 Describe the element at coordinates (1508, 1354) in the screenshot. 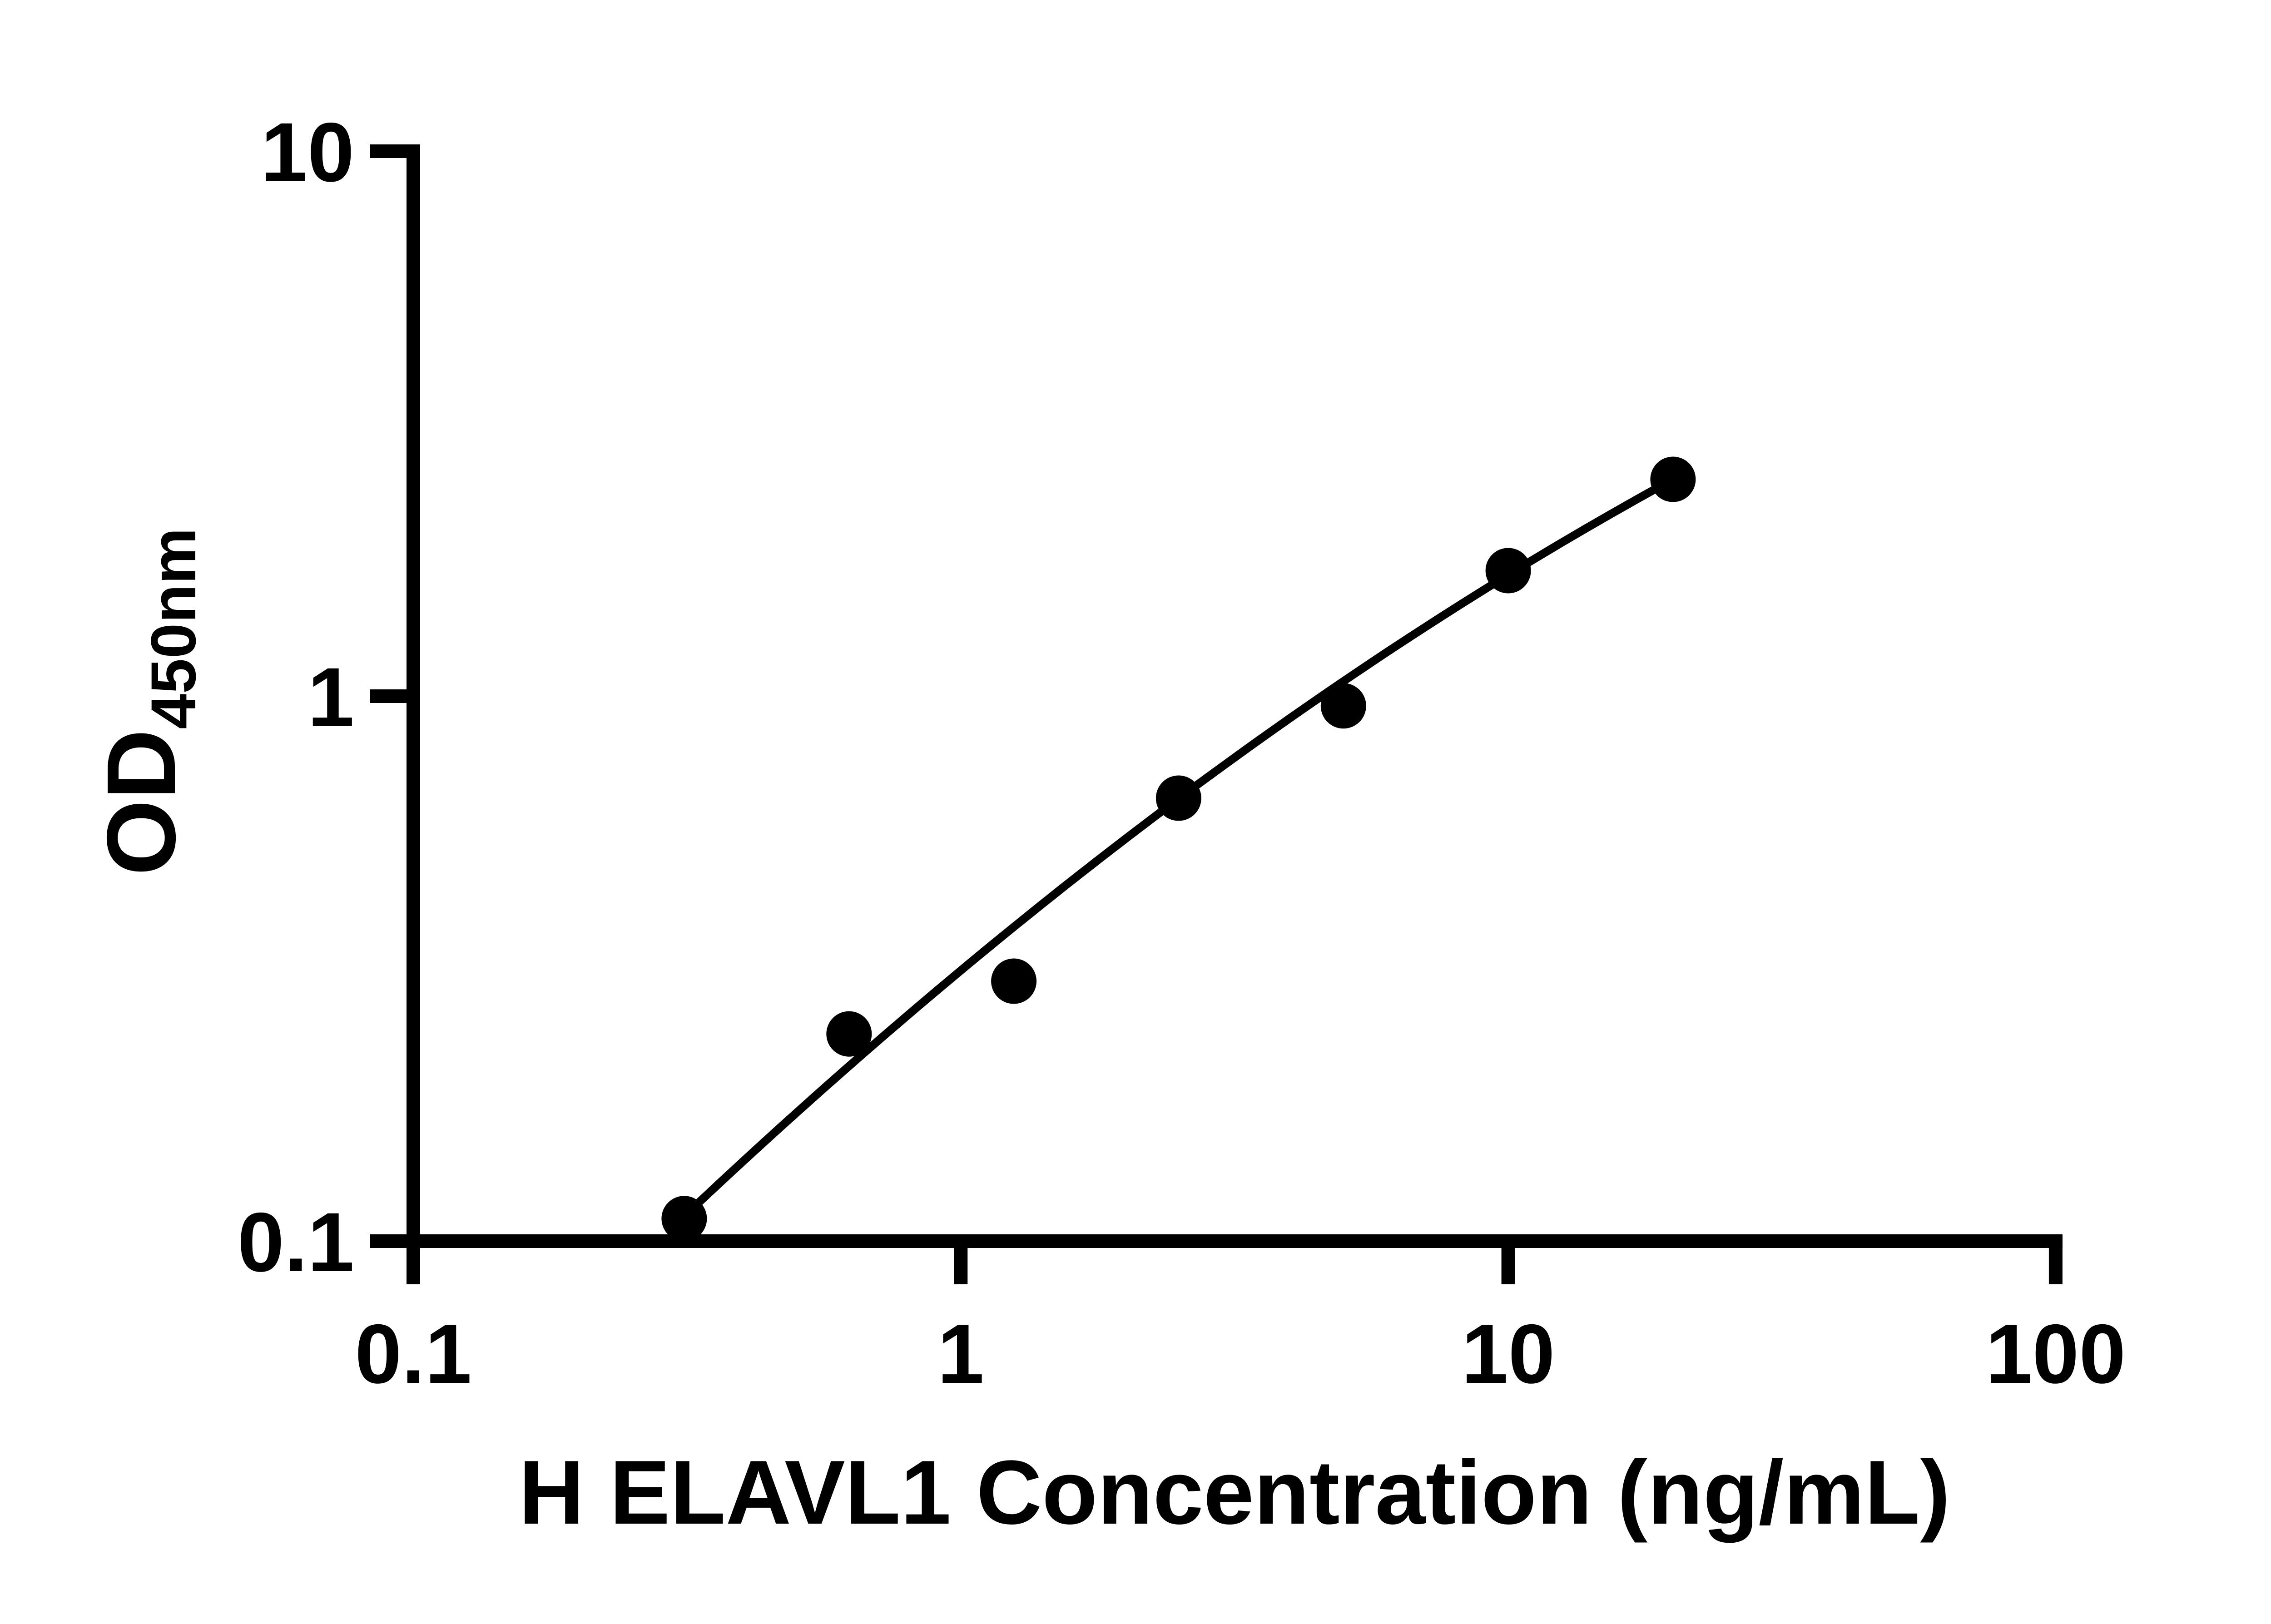

I see `x-tick-label-10: 10` at that location.